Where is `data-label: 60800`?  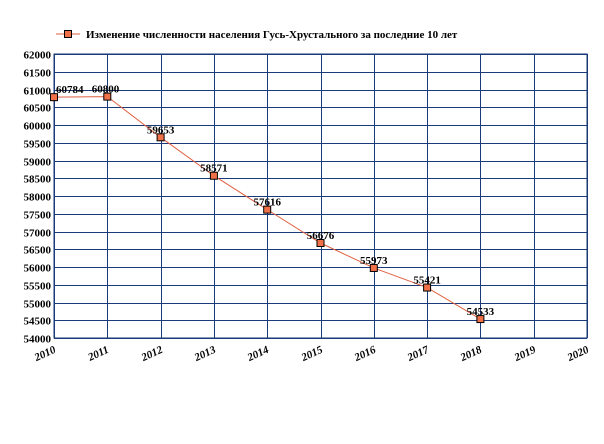
data-label: 60800 is located at coordinates (106, 90).